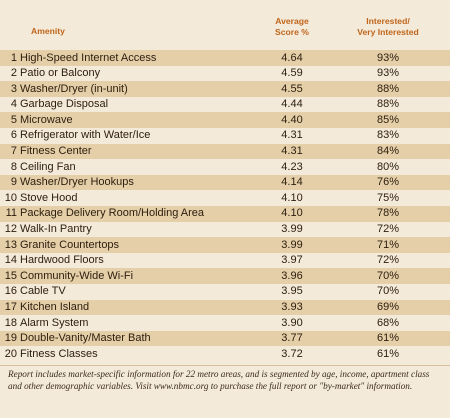 The width and height of the screenshot is (450, 418). Describe the element at coordinates (64, 104) in the screenshot. I see `amenity-name-cell: Garbage Disposal` at that location.